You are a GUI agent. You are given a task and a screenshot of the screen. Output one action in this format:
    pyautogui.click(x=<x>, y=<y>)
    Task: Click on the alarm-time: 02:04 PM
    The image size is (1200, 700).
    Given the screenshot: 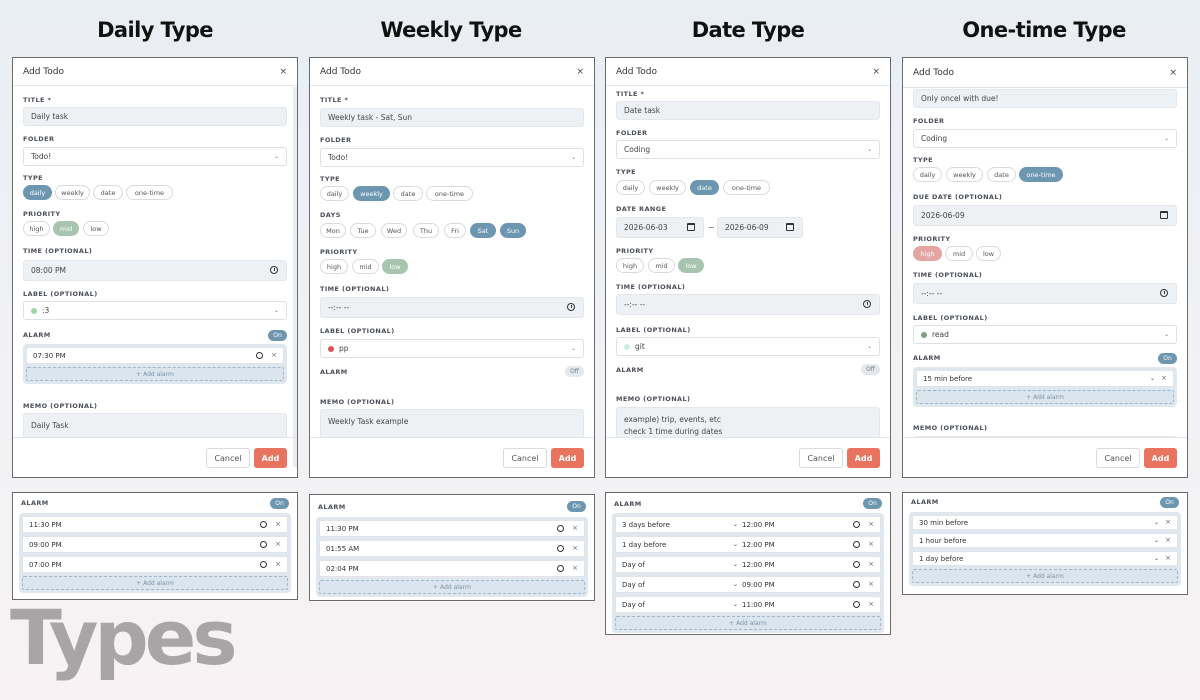 What is the action you would take?
    pyautogui.click(x=342, y=568)
    